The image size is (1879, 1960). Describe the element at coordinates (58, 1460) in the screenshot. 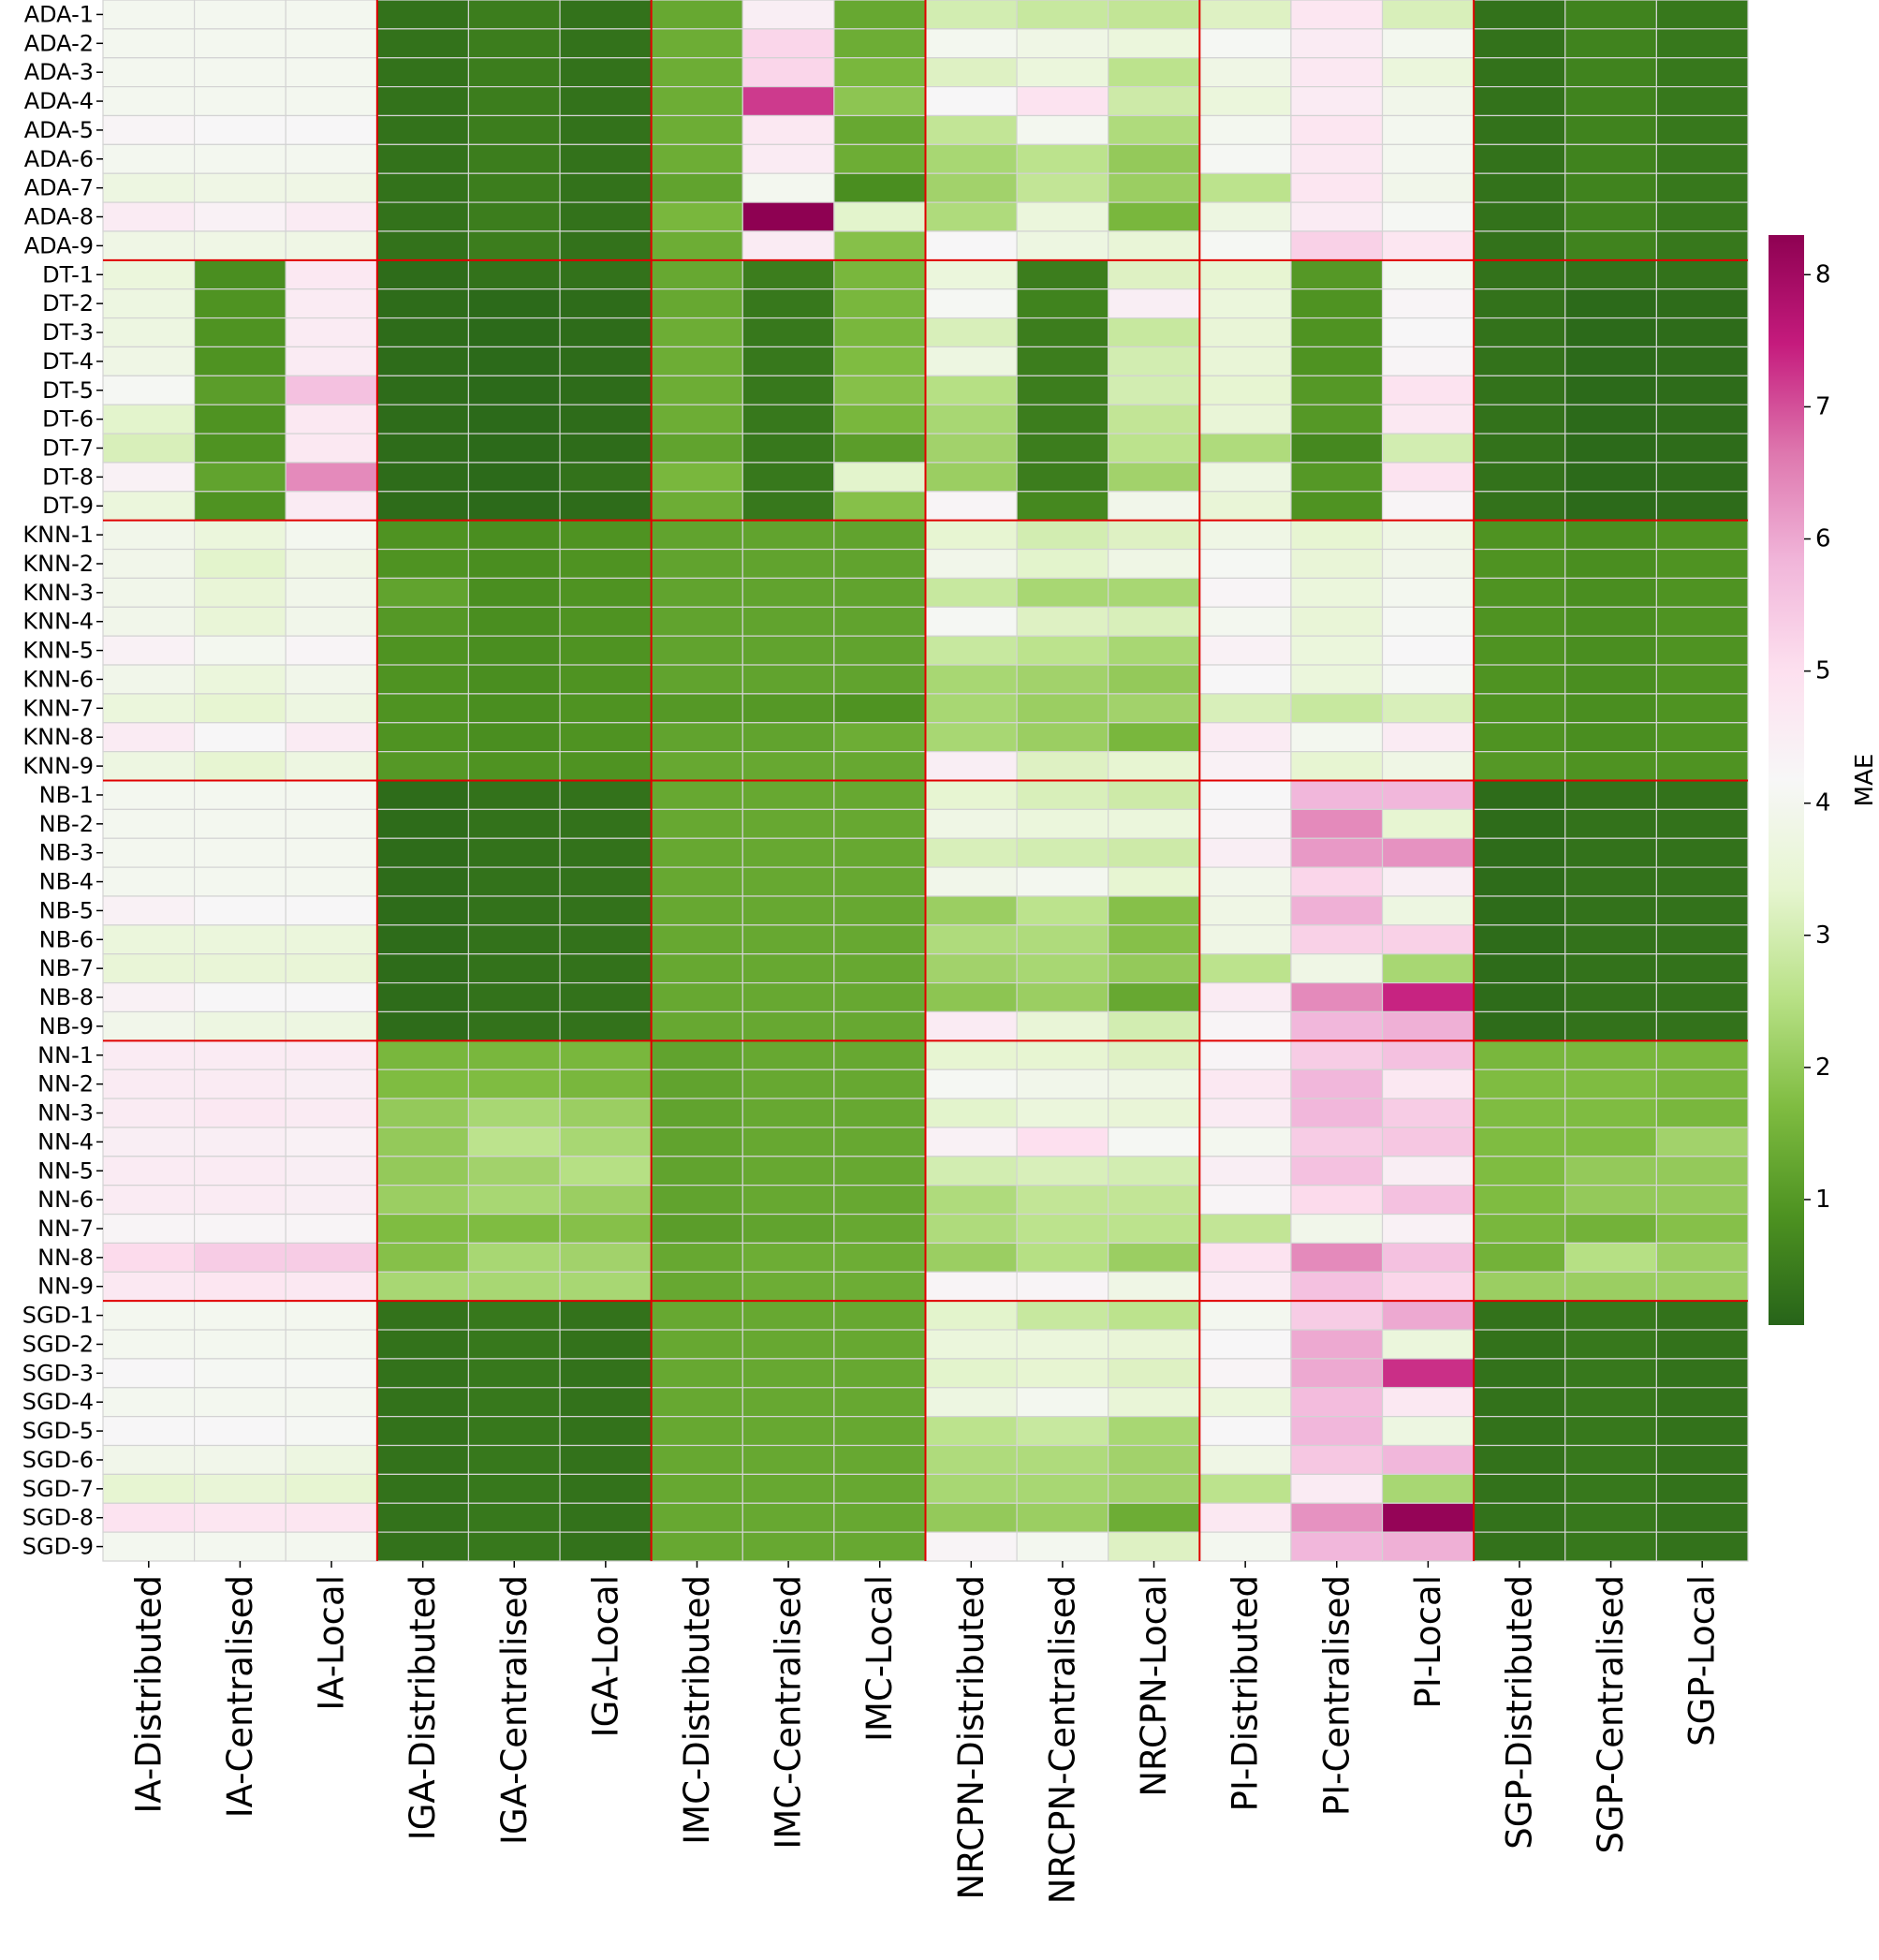

I see `y-tick-label: SGD-6` at that location.